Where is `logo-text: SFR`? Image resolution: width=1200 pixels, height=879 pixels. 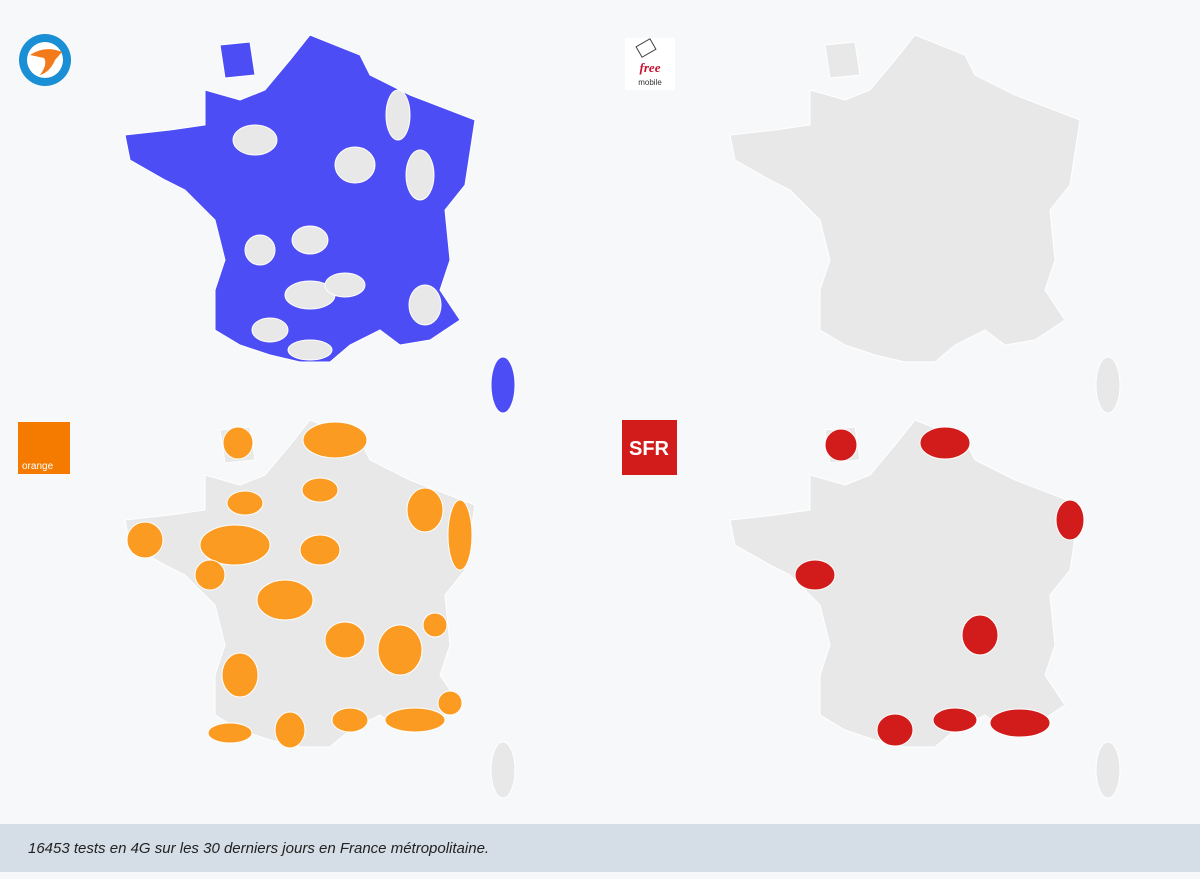
logo-text: SFR is located at coordinates (649, 449).